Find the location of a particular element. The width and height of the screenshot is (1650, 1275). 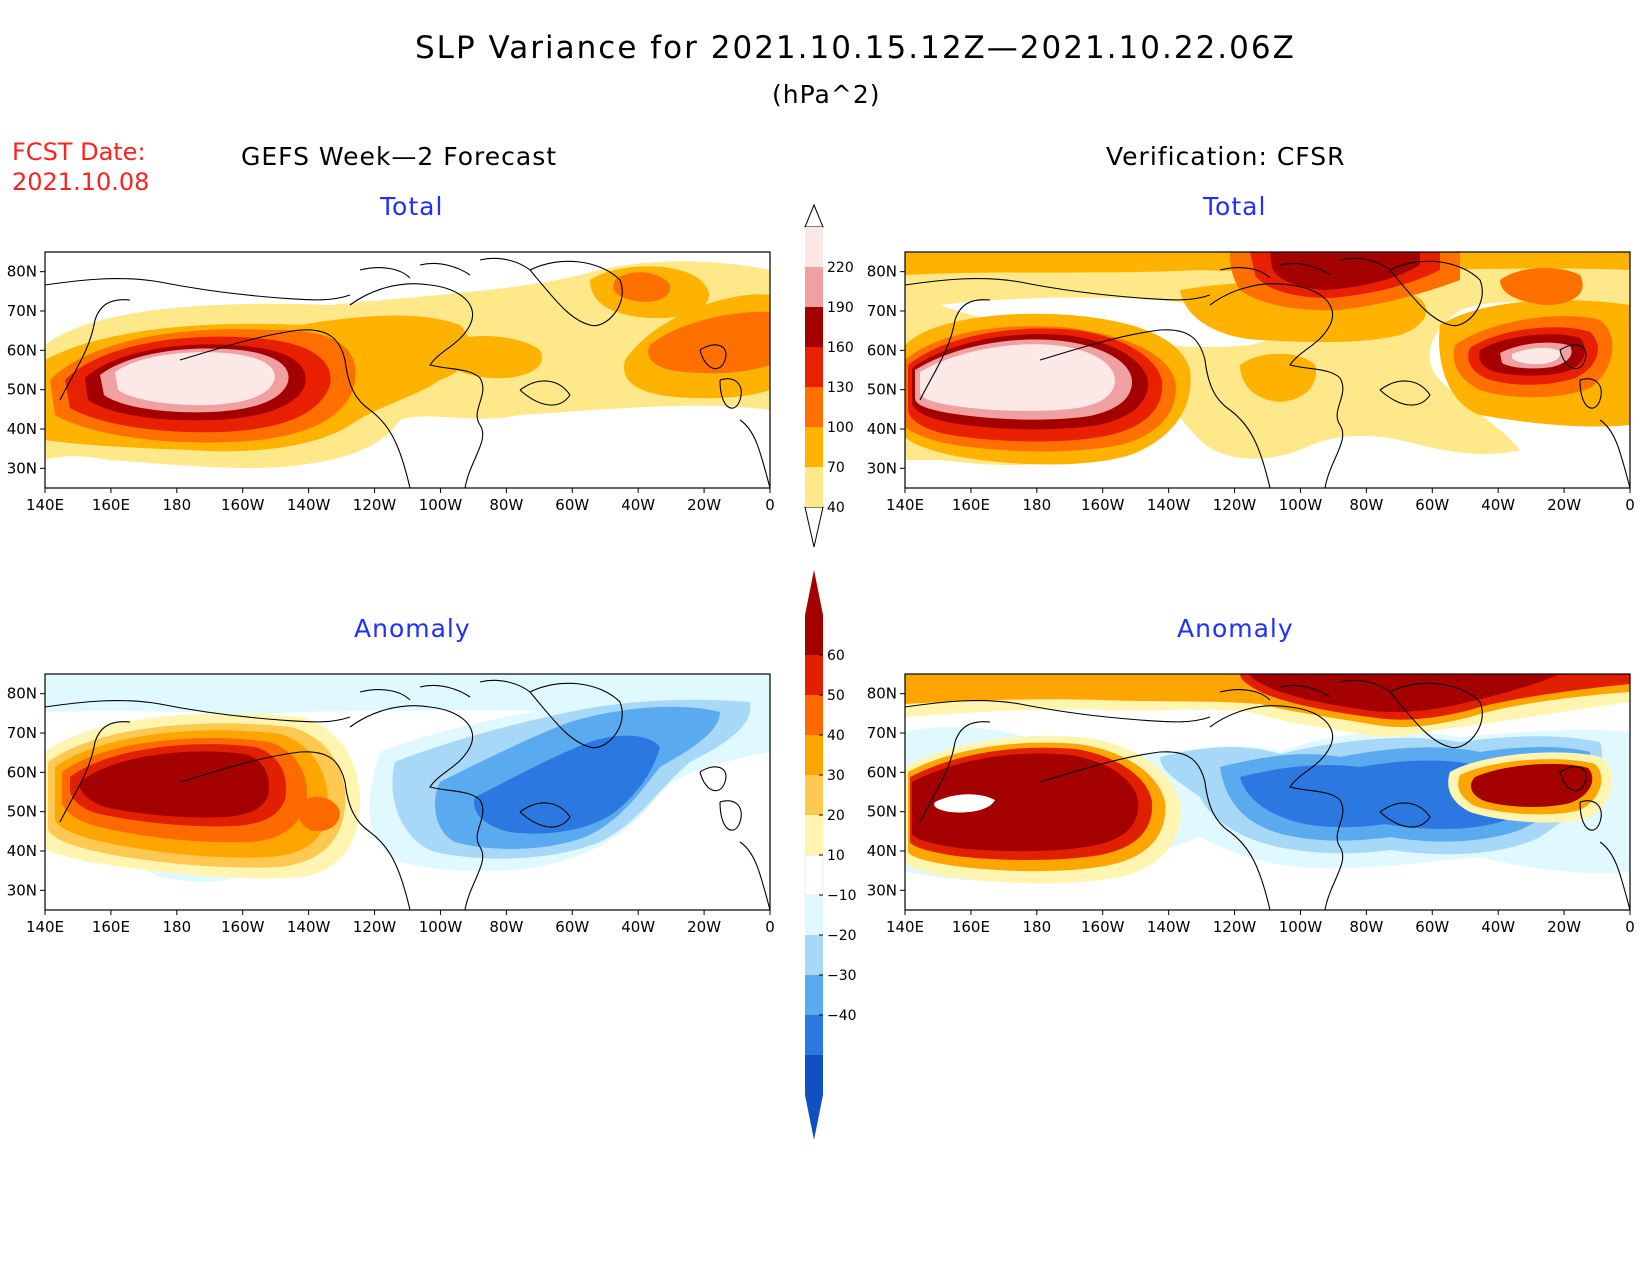

lat-tick-label: 30N is located at coordinates (882, 468).